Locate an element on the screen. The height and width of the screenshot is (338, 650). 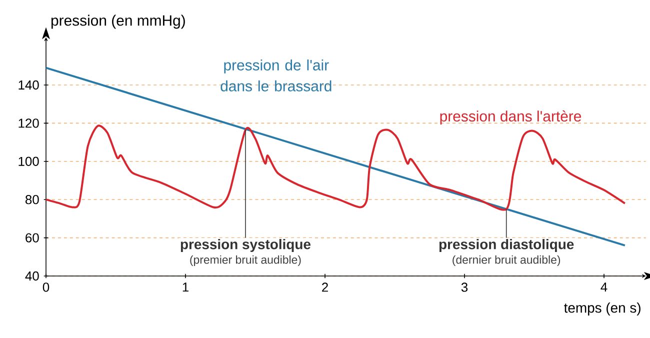
annotation: (dernier bruit audible) is located at coordinates (506, 260).